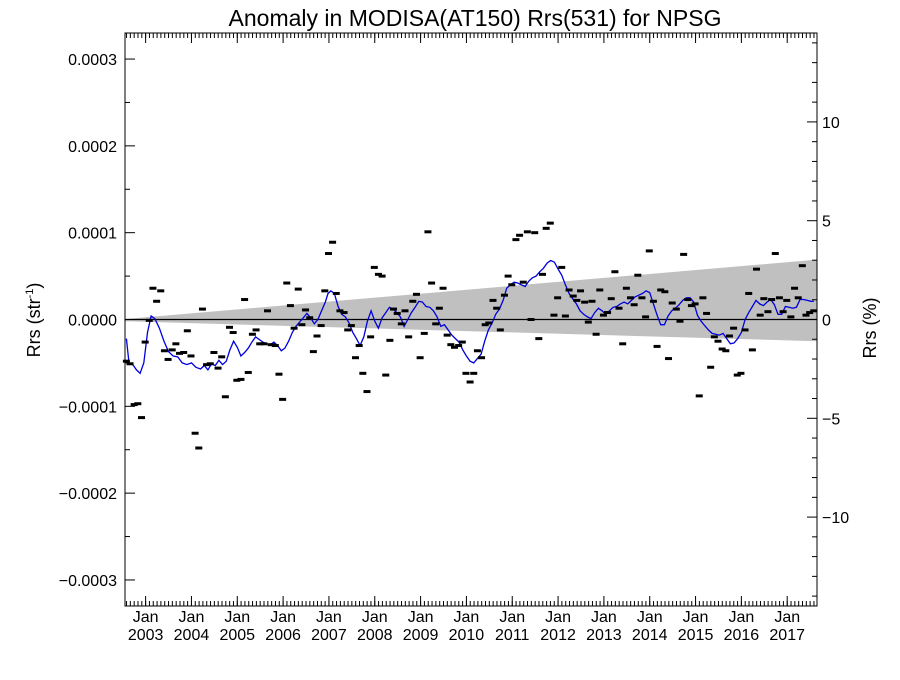  I want to click on y-axis-left-label: Rrs (str-1), so click(34, 320).